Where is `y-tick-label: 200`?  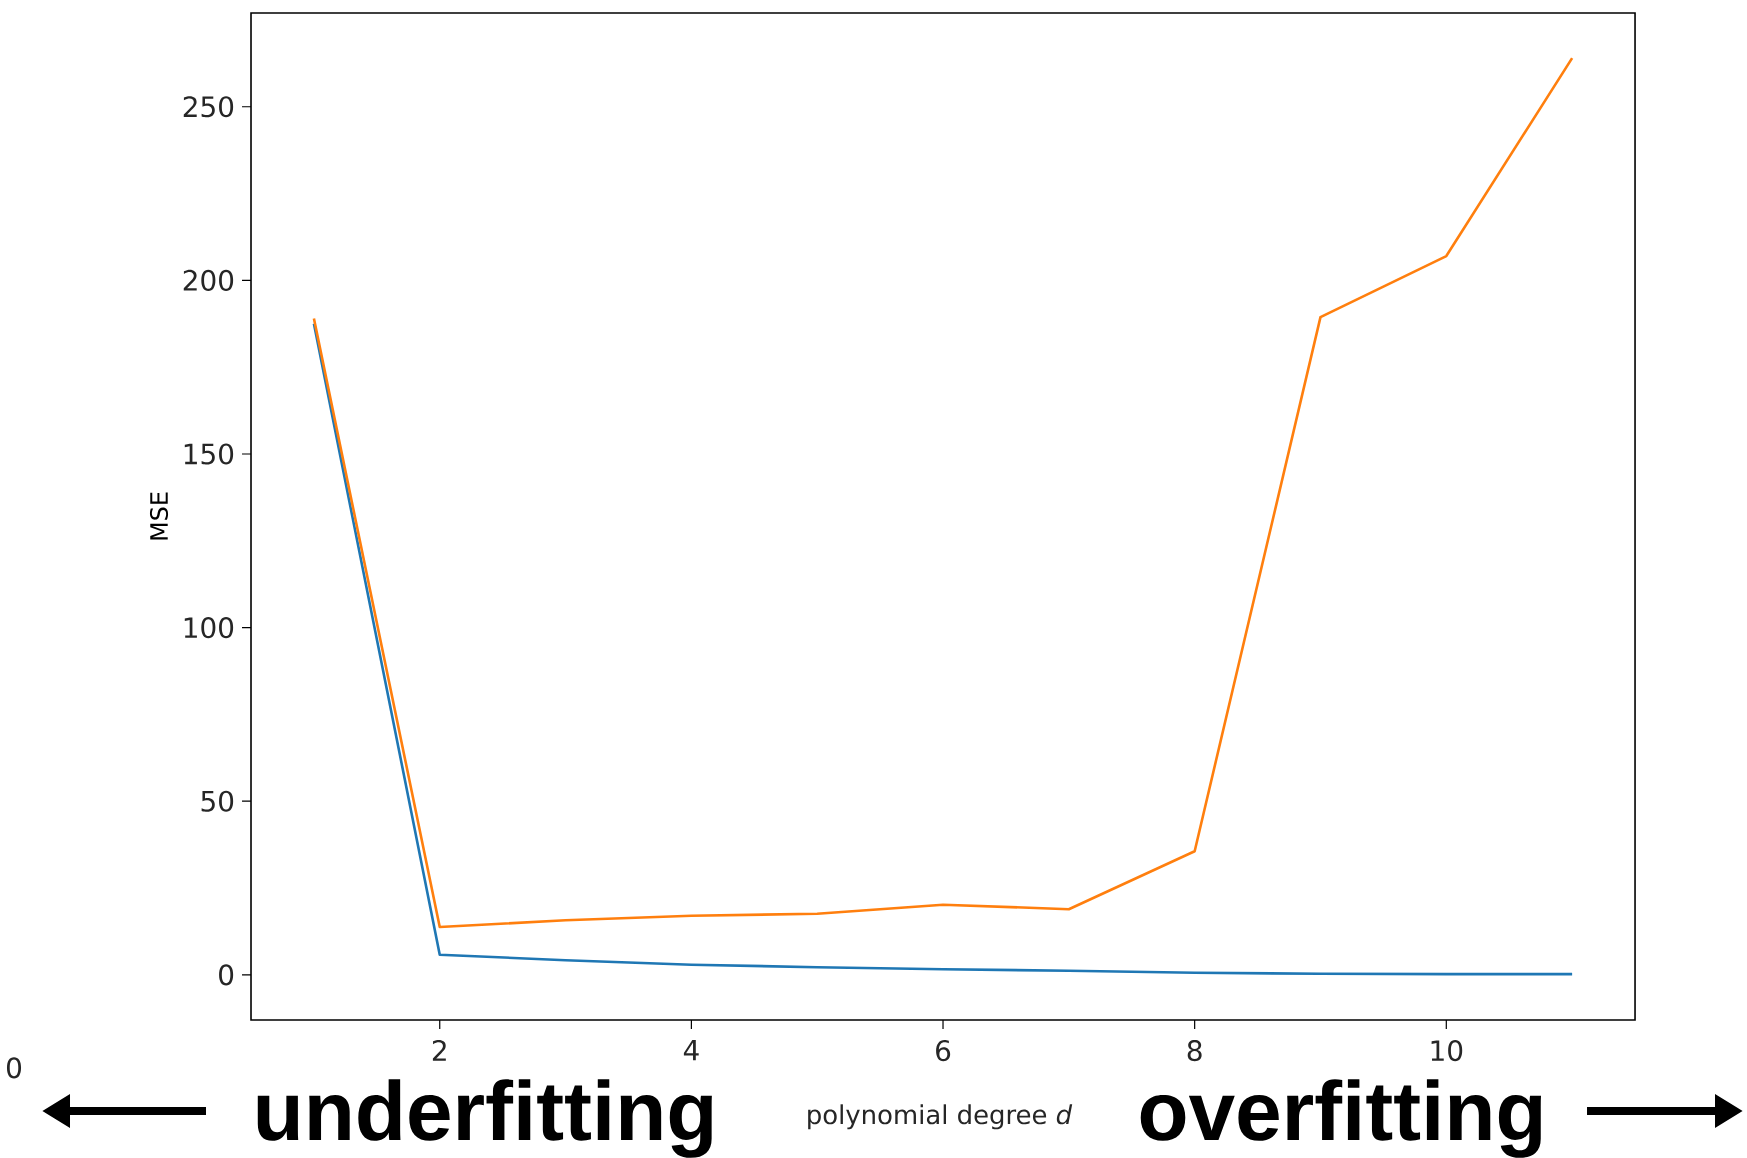
y-tick-label: 200 is located at coordinates (208, 280).